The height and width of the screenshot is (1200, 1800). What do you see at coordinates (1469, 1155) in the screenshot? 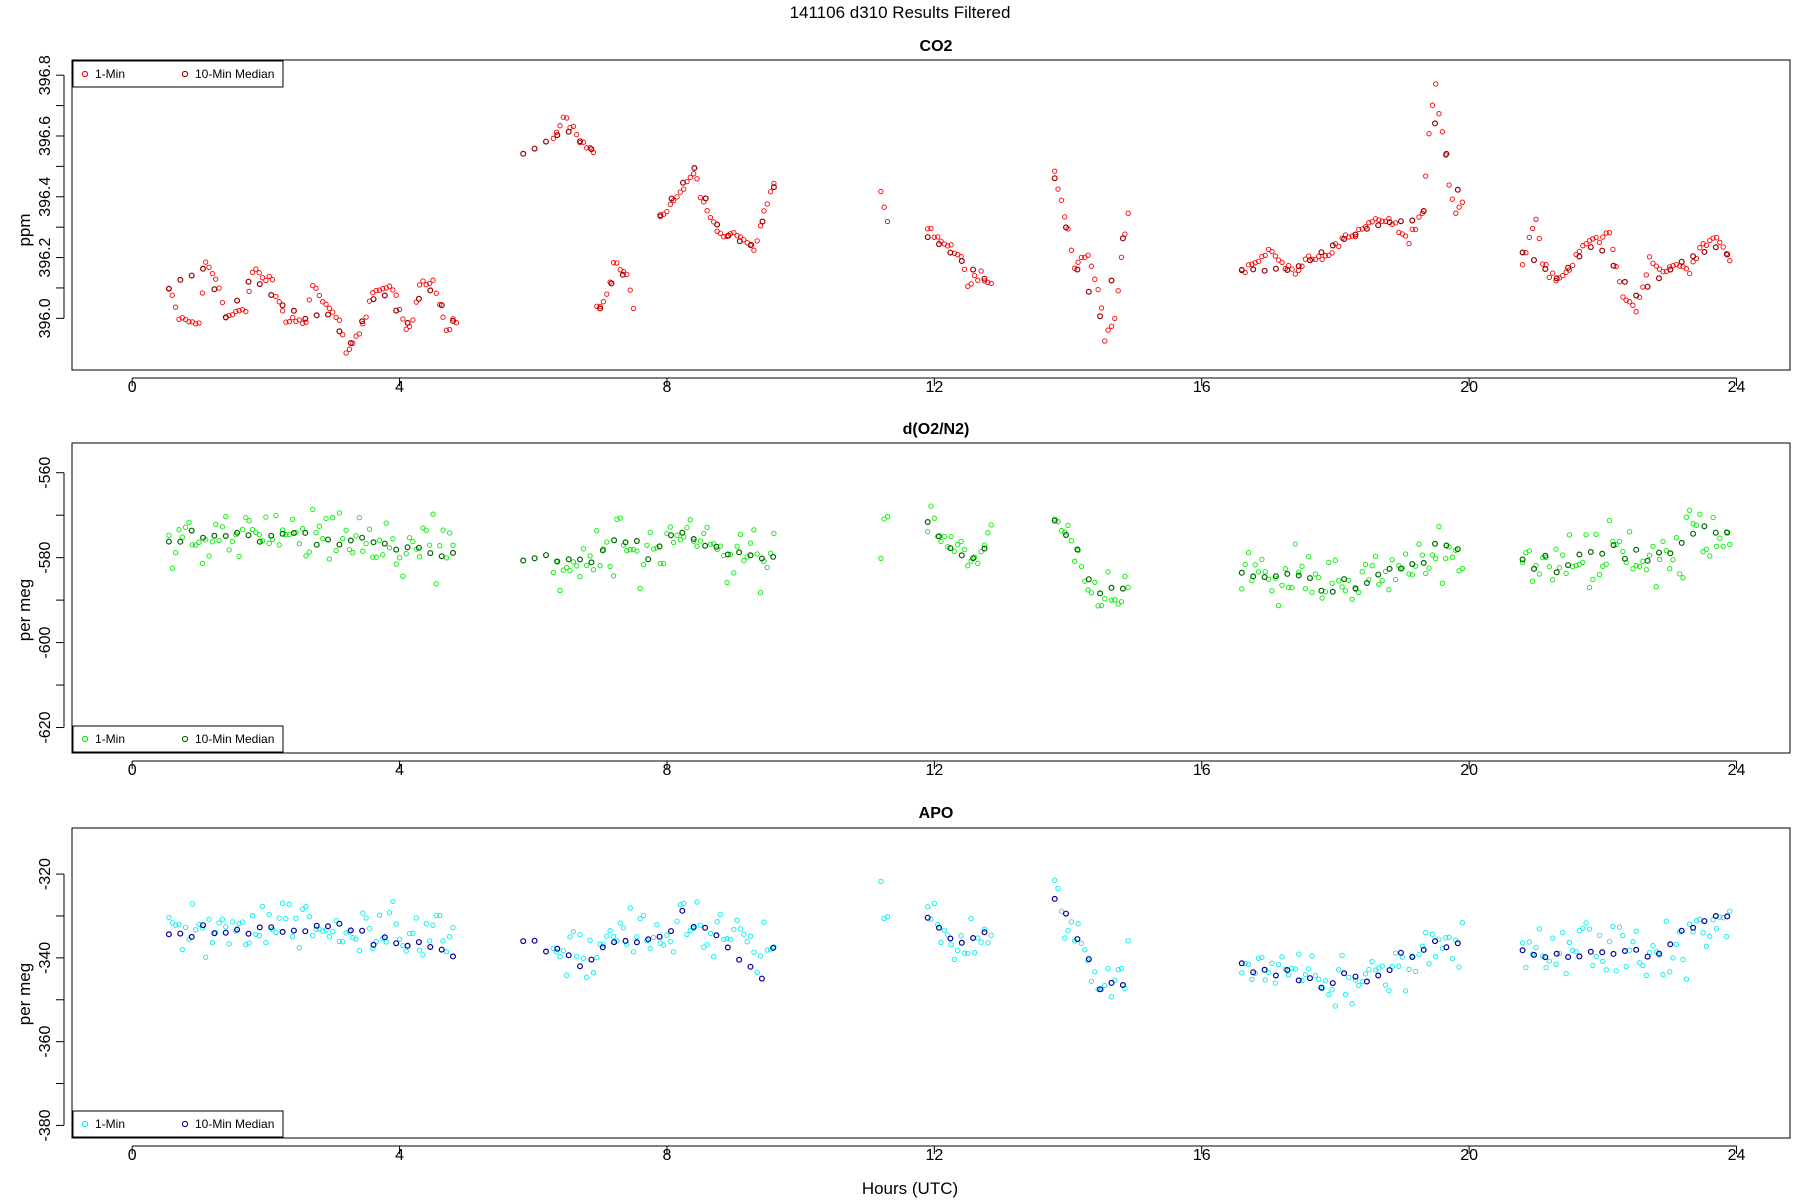
I see `x-tick-label: 20` at bounding box center [1469, 1155].